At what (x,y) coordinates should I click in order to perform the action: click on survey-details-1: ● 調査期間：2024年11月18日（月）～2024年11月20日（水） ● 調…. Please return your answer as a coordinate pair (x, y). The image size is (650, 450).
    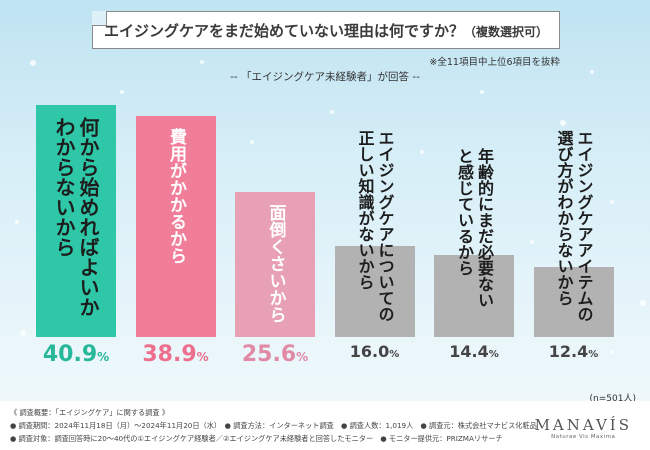
    Looking at the image, I should click on (273, 425).